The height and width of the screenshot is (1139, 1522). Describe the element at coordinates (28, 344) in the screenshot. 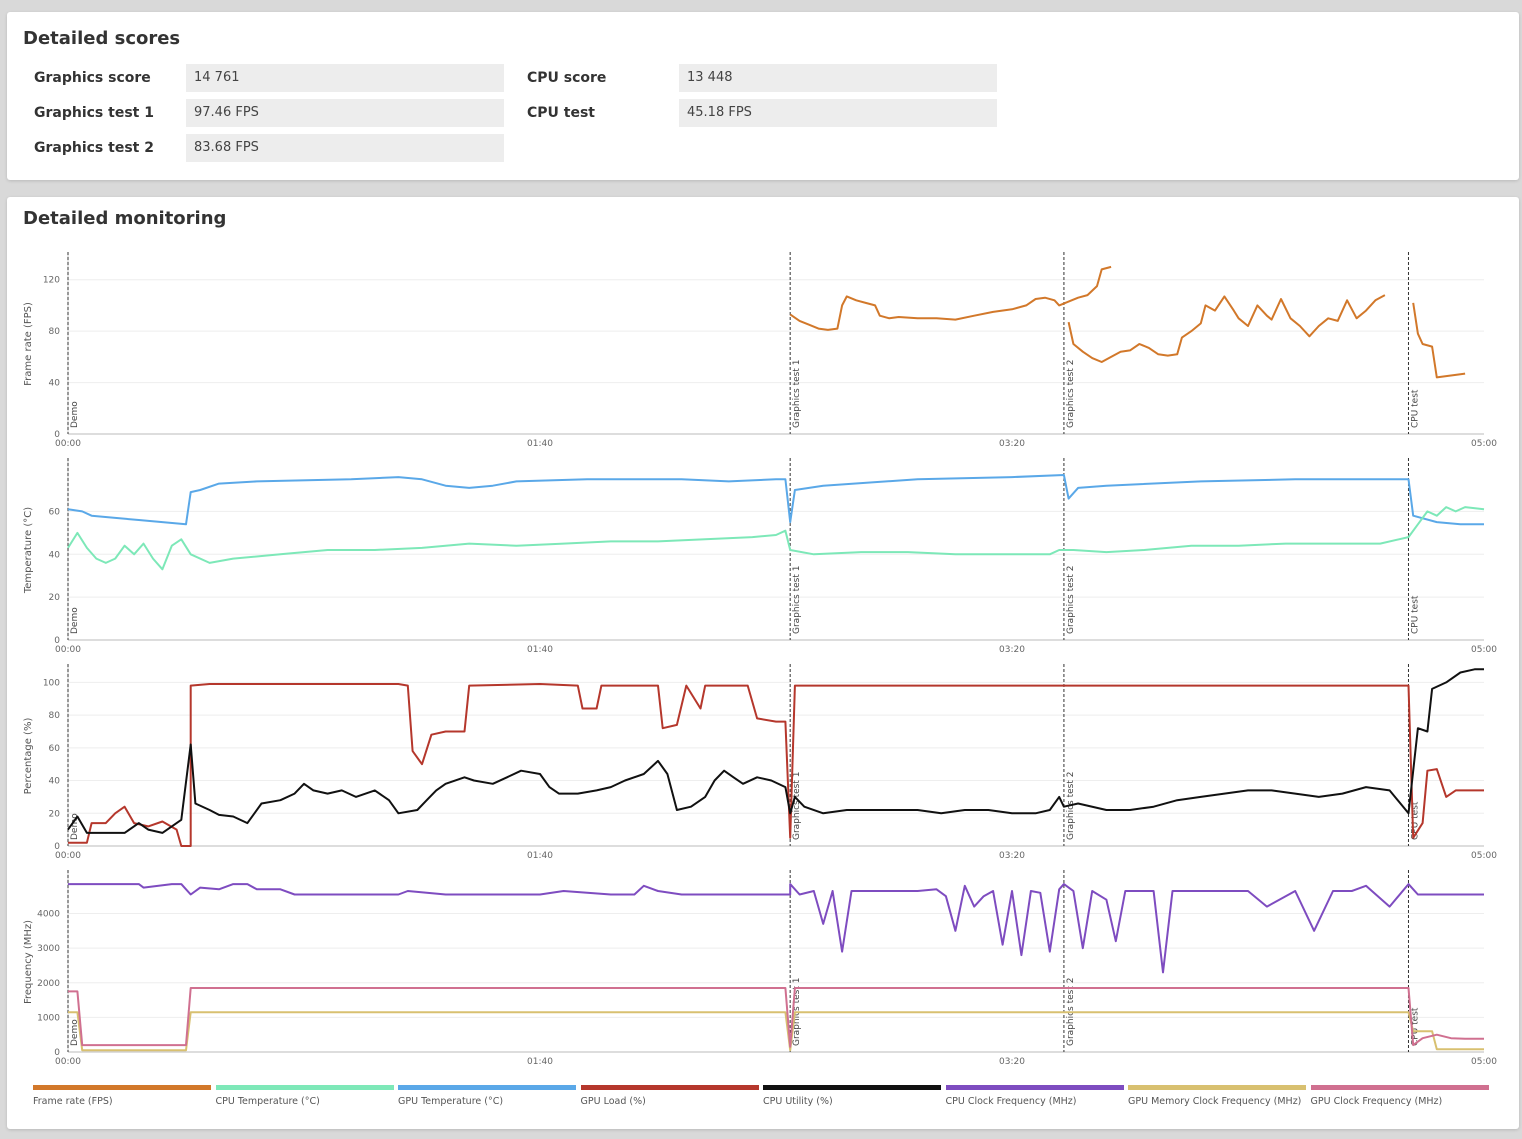

I see `y-axis-label: Frame rate (FPS)` at that location.